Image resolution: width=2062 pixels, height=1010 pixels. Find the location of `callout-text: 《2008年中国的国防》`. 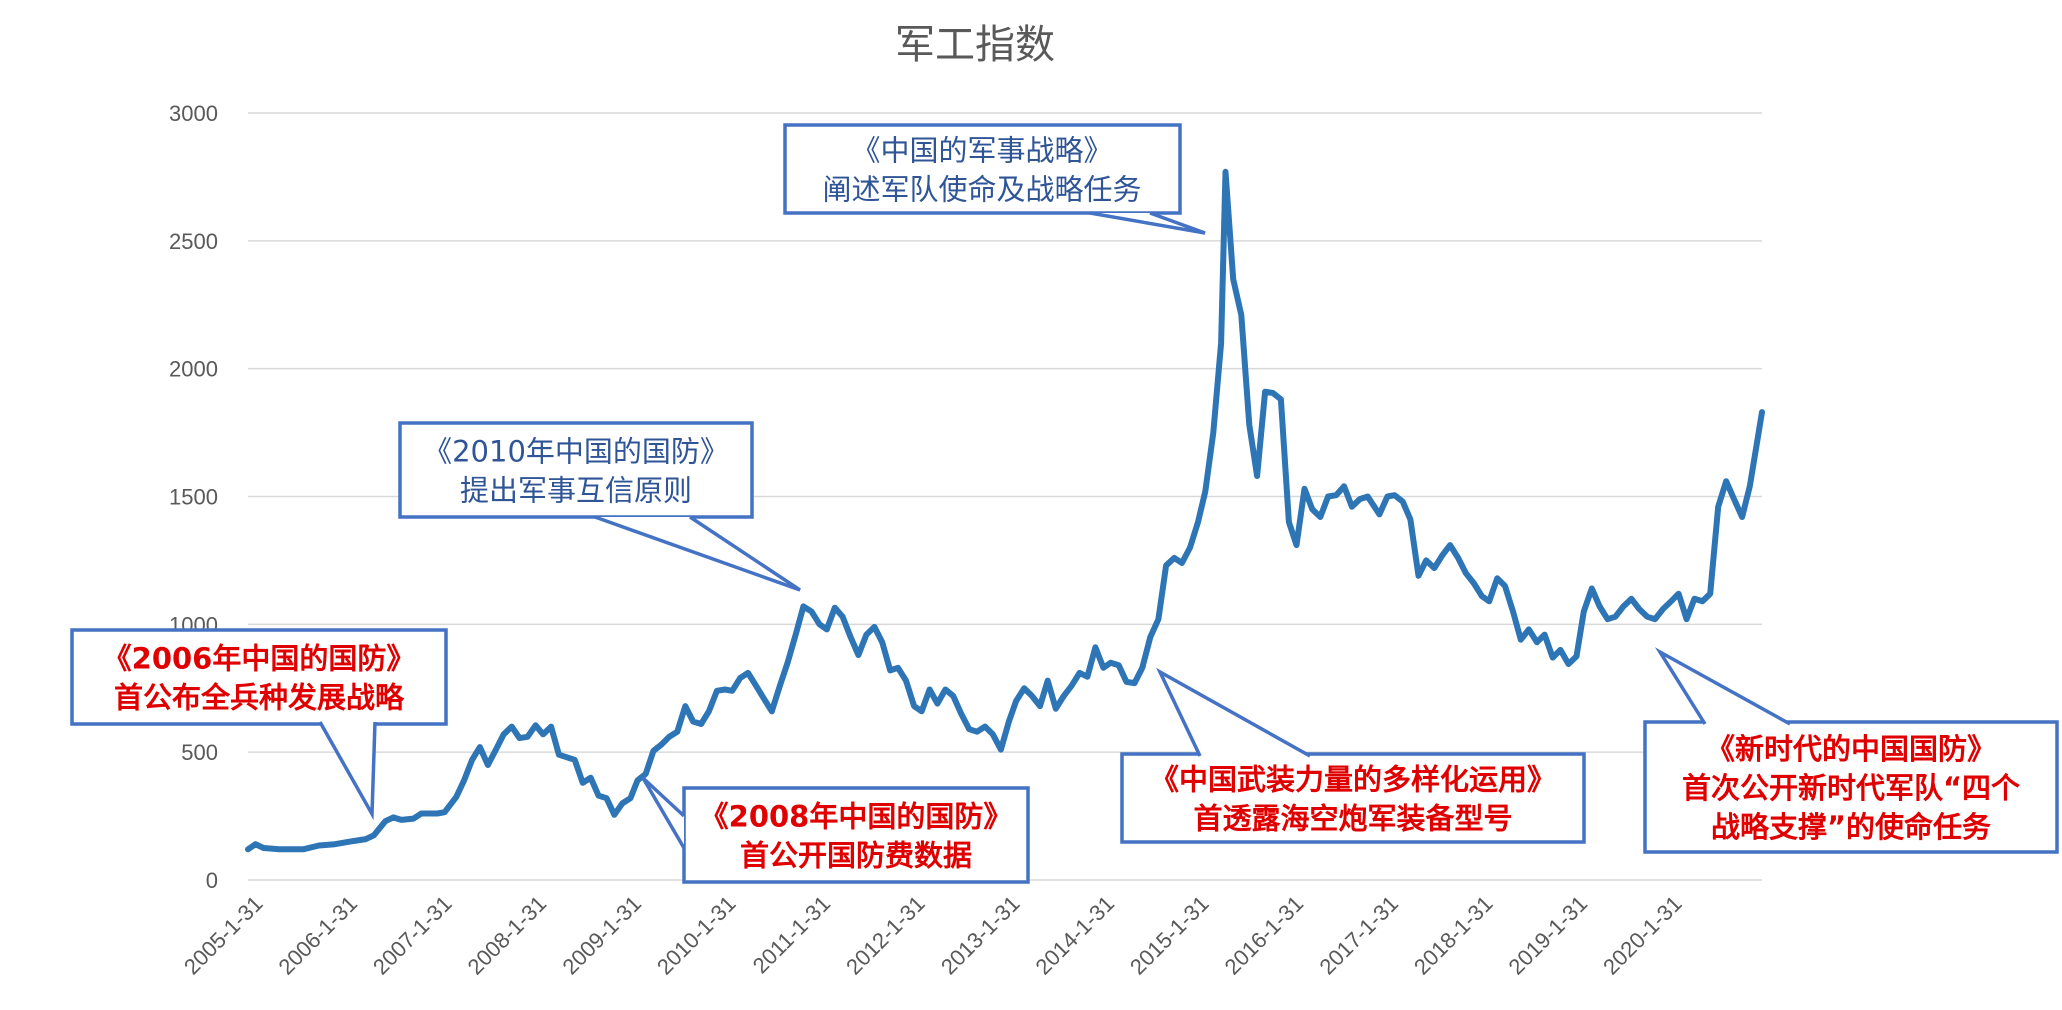

callout-text: 《2008年中国的国防》 is located at coordinates (856, 817).